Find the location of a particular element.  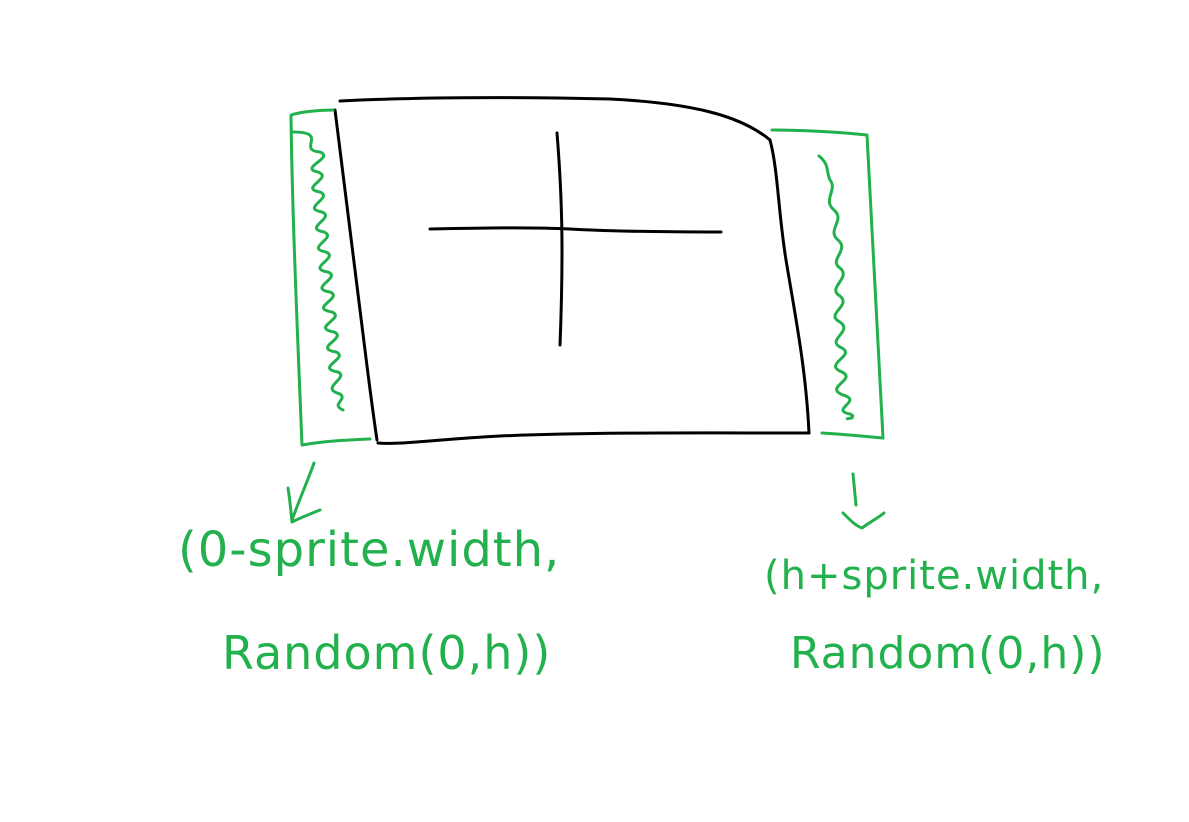

screen-bottom-edge is located at coordinates (593, 438).